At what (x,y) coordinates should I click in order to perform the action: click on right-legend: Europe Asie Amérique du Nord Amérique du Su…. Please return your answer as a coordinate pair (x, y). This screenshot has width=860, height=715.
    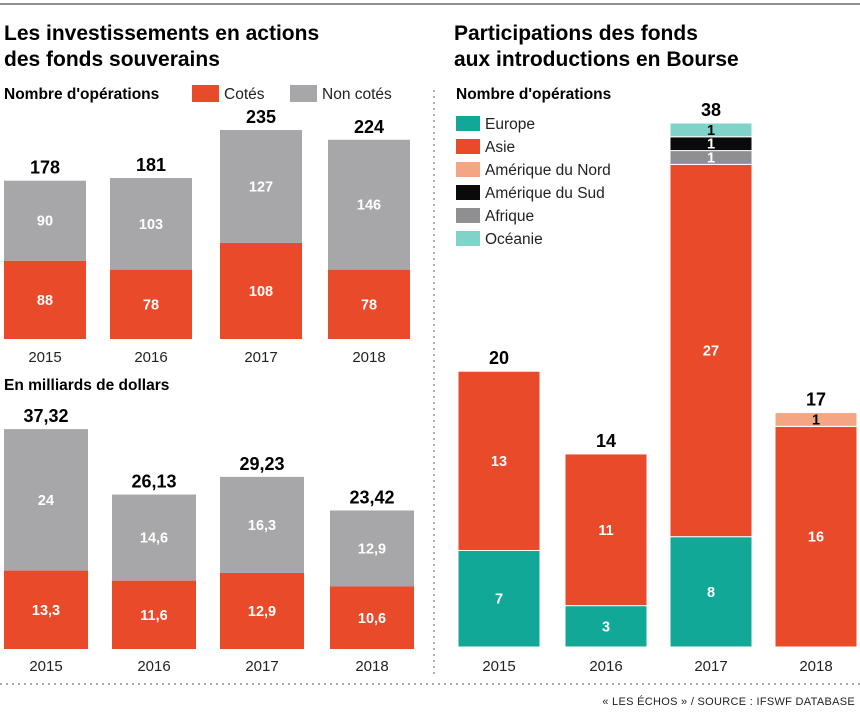
    Looking at the image, I should click on (533, 182).